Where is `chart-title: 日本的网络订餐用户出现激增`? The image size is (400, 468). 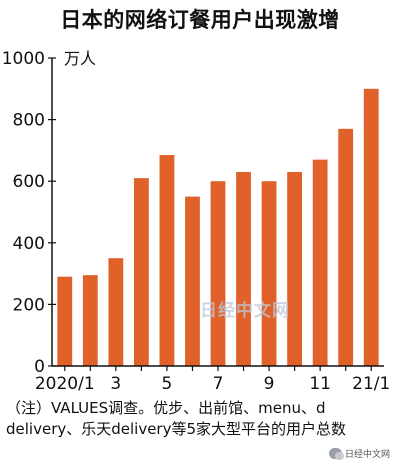 chart-title: 日本的网络订餐用户出现激增 is located at coordinates (200, 20).